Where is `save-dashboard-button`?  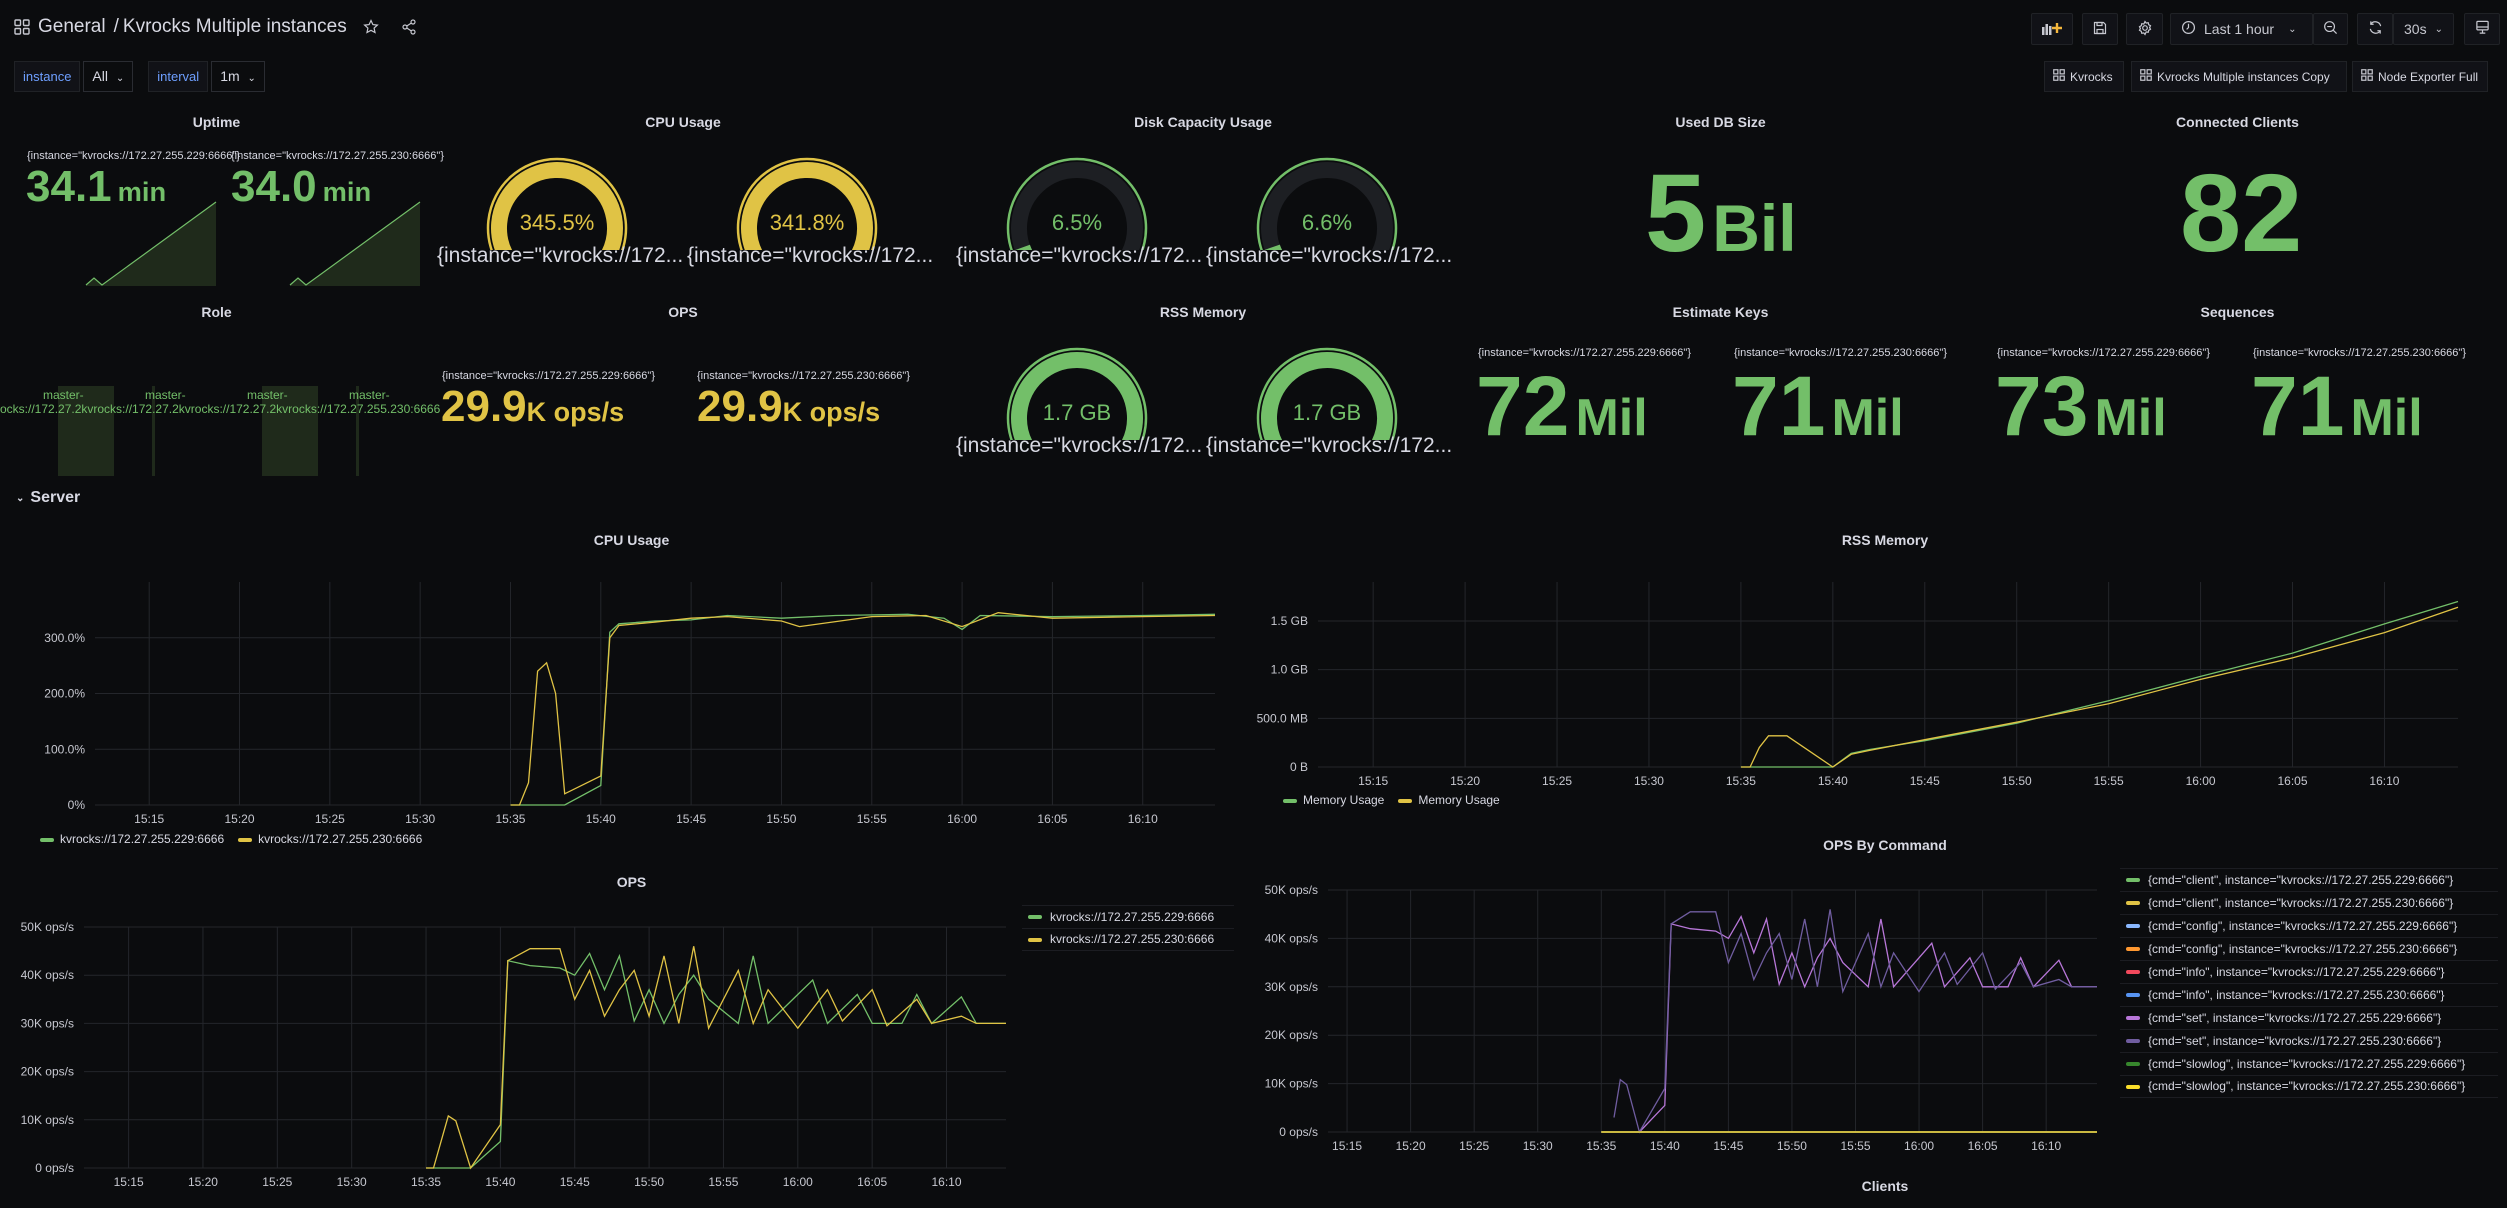 save-dashboard-button is located at coordinates (2100, 29).